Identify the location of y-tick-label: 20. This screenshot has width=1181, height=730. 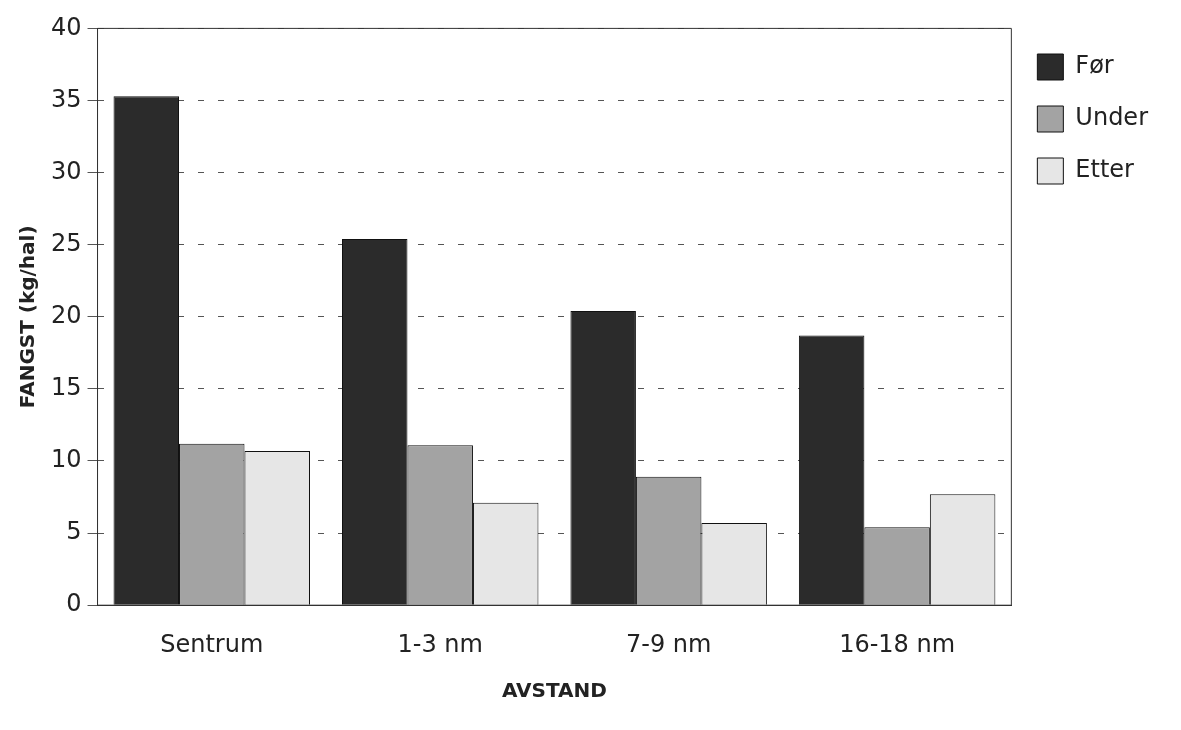
(66, 315).